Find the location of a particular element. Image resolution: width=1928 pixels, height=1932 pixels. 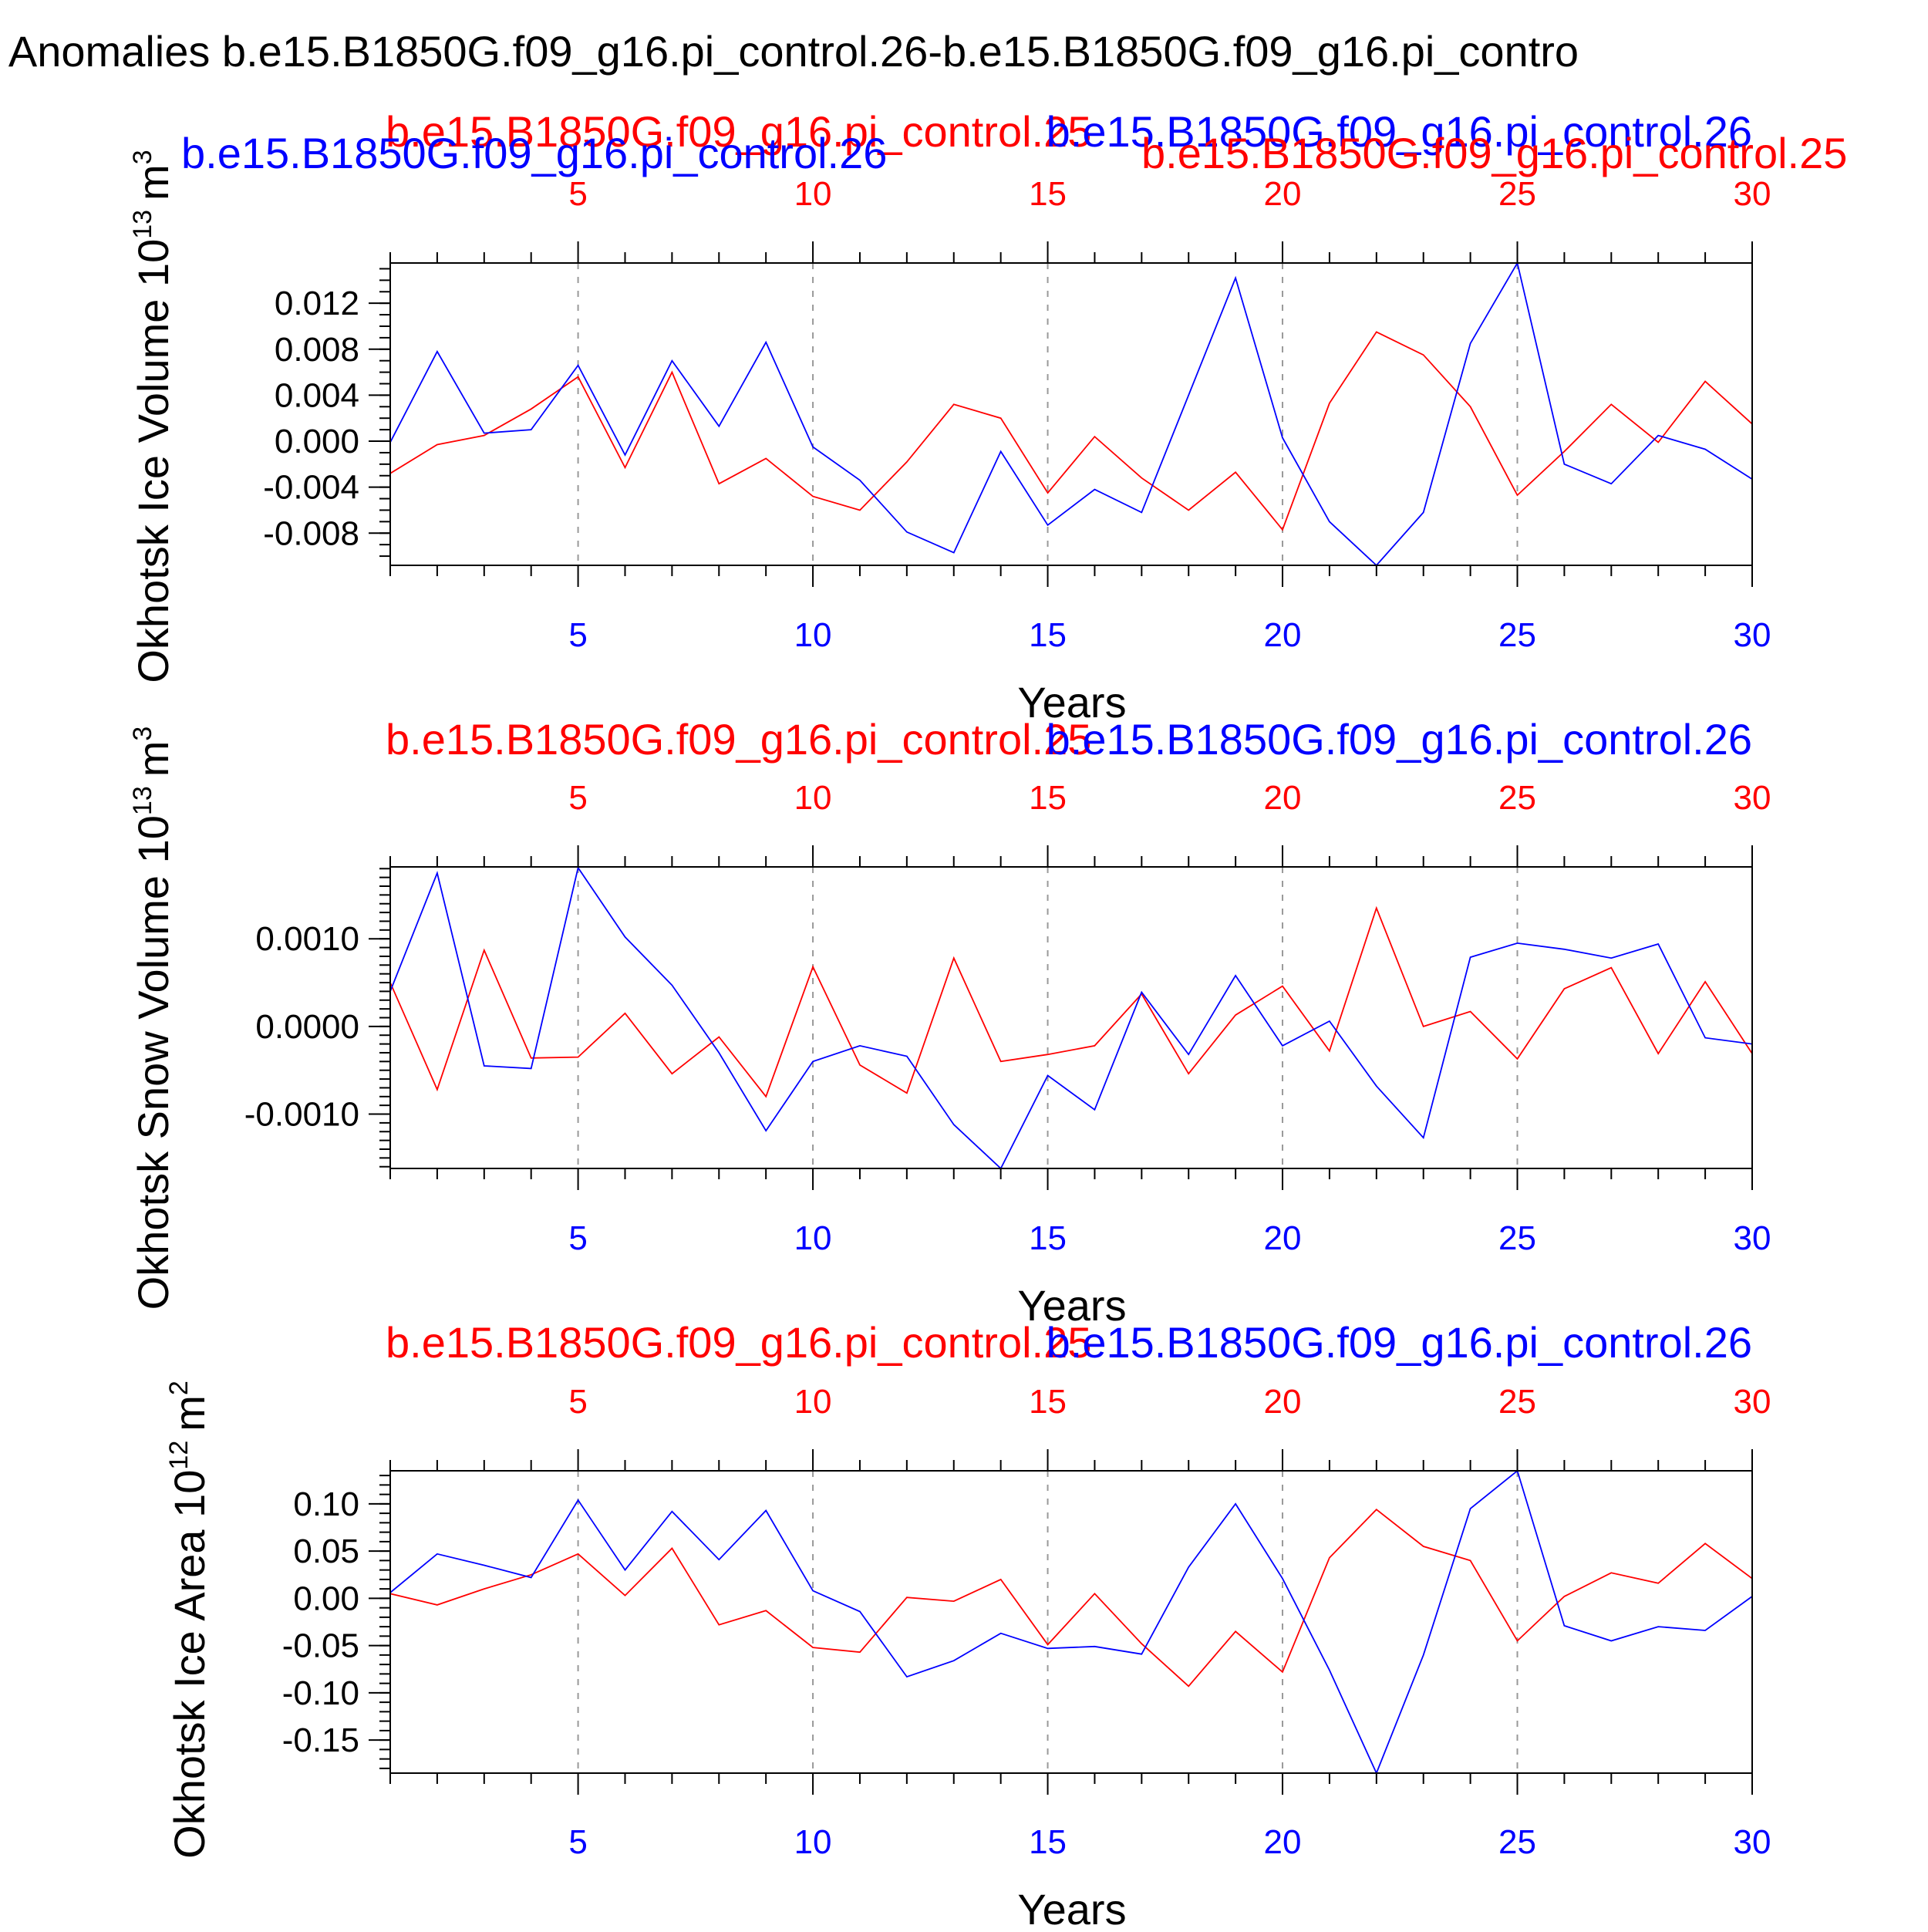

y-axis-unit-power: 2 is located at coordinates (179, 1388).